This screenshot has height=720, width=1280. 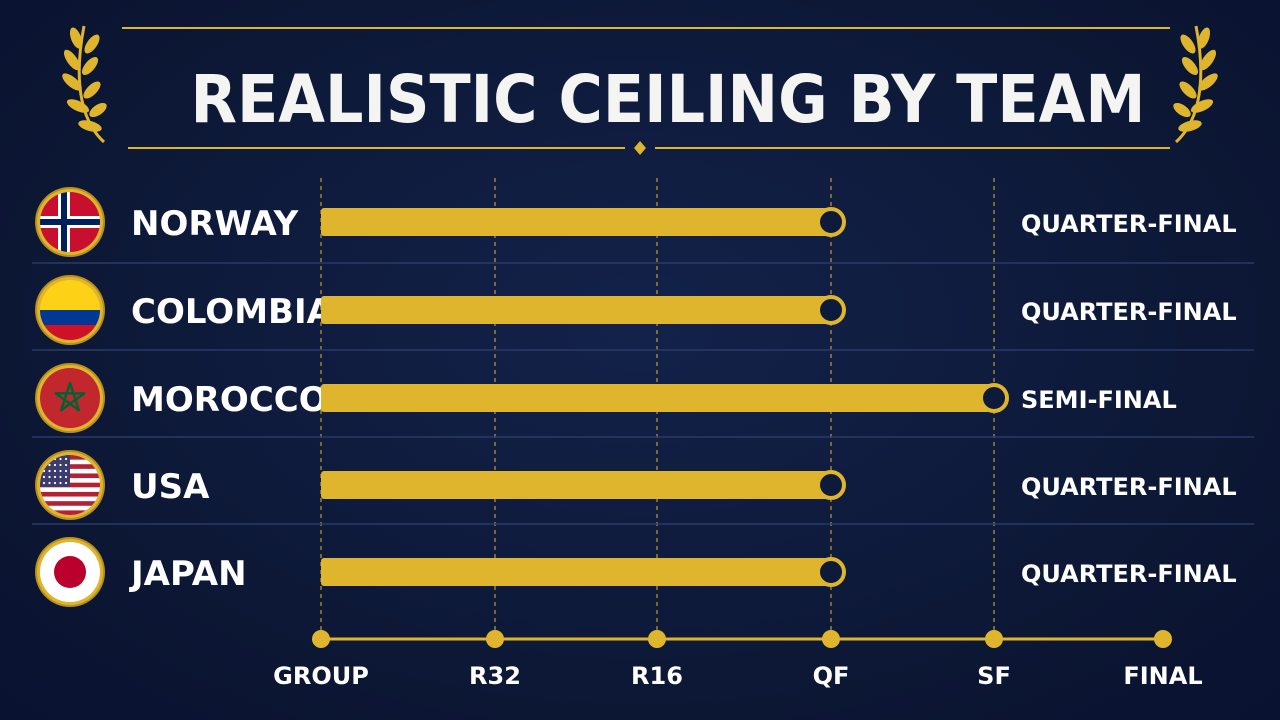 I want to click on x-tick-label: R16, so click(x=657, y=676).